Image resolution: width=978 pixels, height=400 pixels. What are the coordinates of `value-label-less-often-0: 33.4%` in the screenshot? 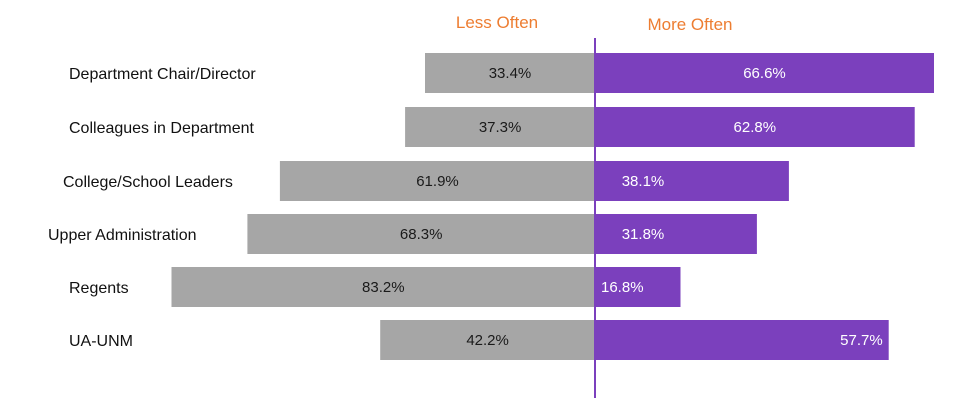 It's located at (510, 73).